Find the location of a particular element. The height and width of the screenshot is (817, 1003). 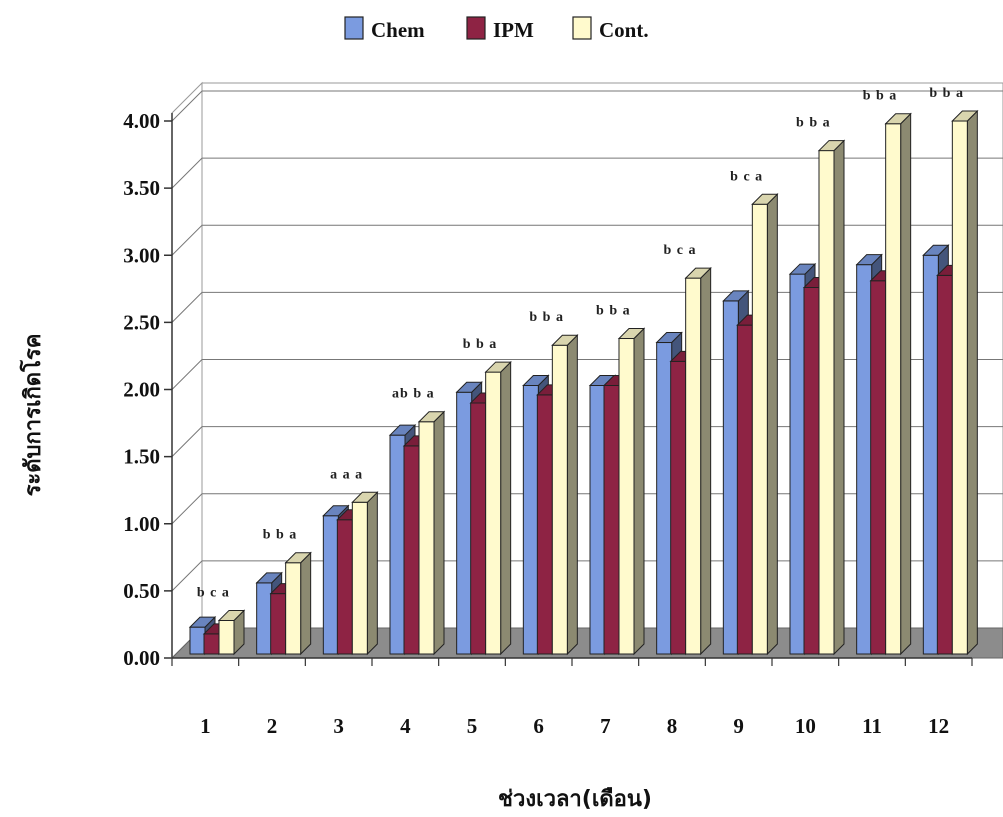

legend-item: Cont. is located at coordinates (610, 29).